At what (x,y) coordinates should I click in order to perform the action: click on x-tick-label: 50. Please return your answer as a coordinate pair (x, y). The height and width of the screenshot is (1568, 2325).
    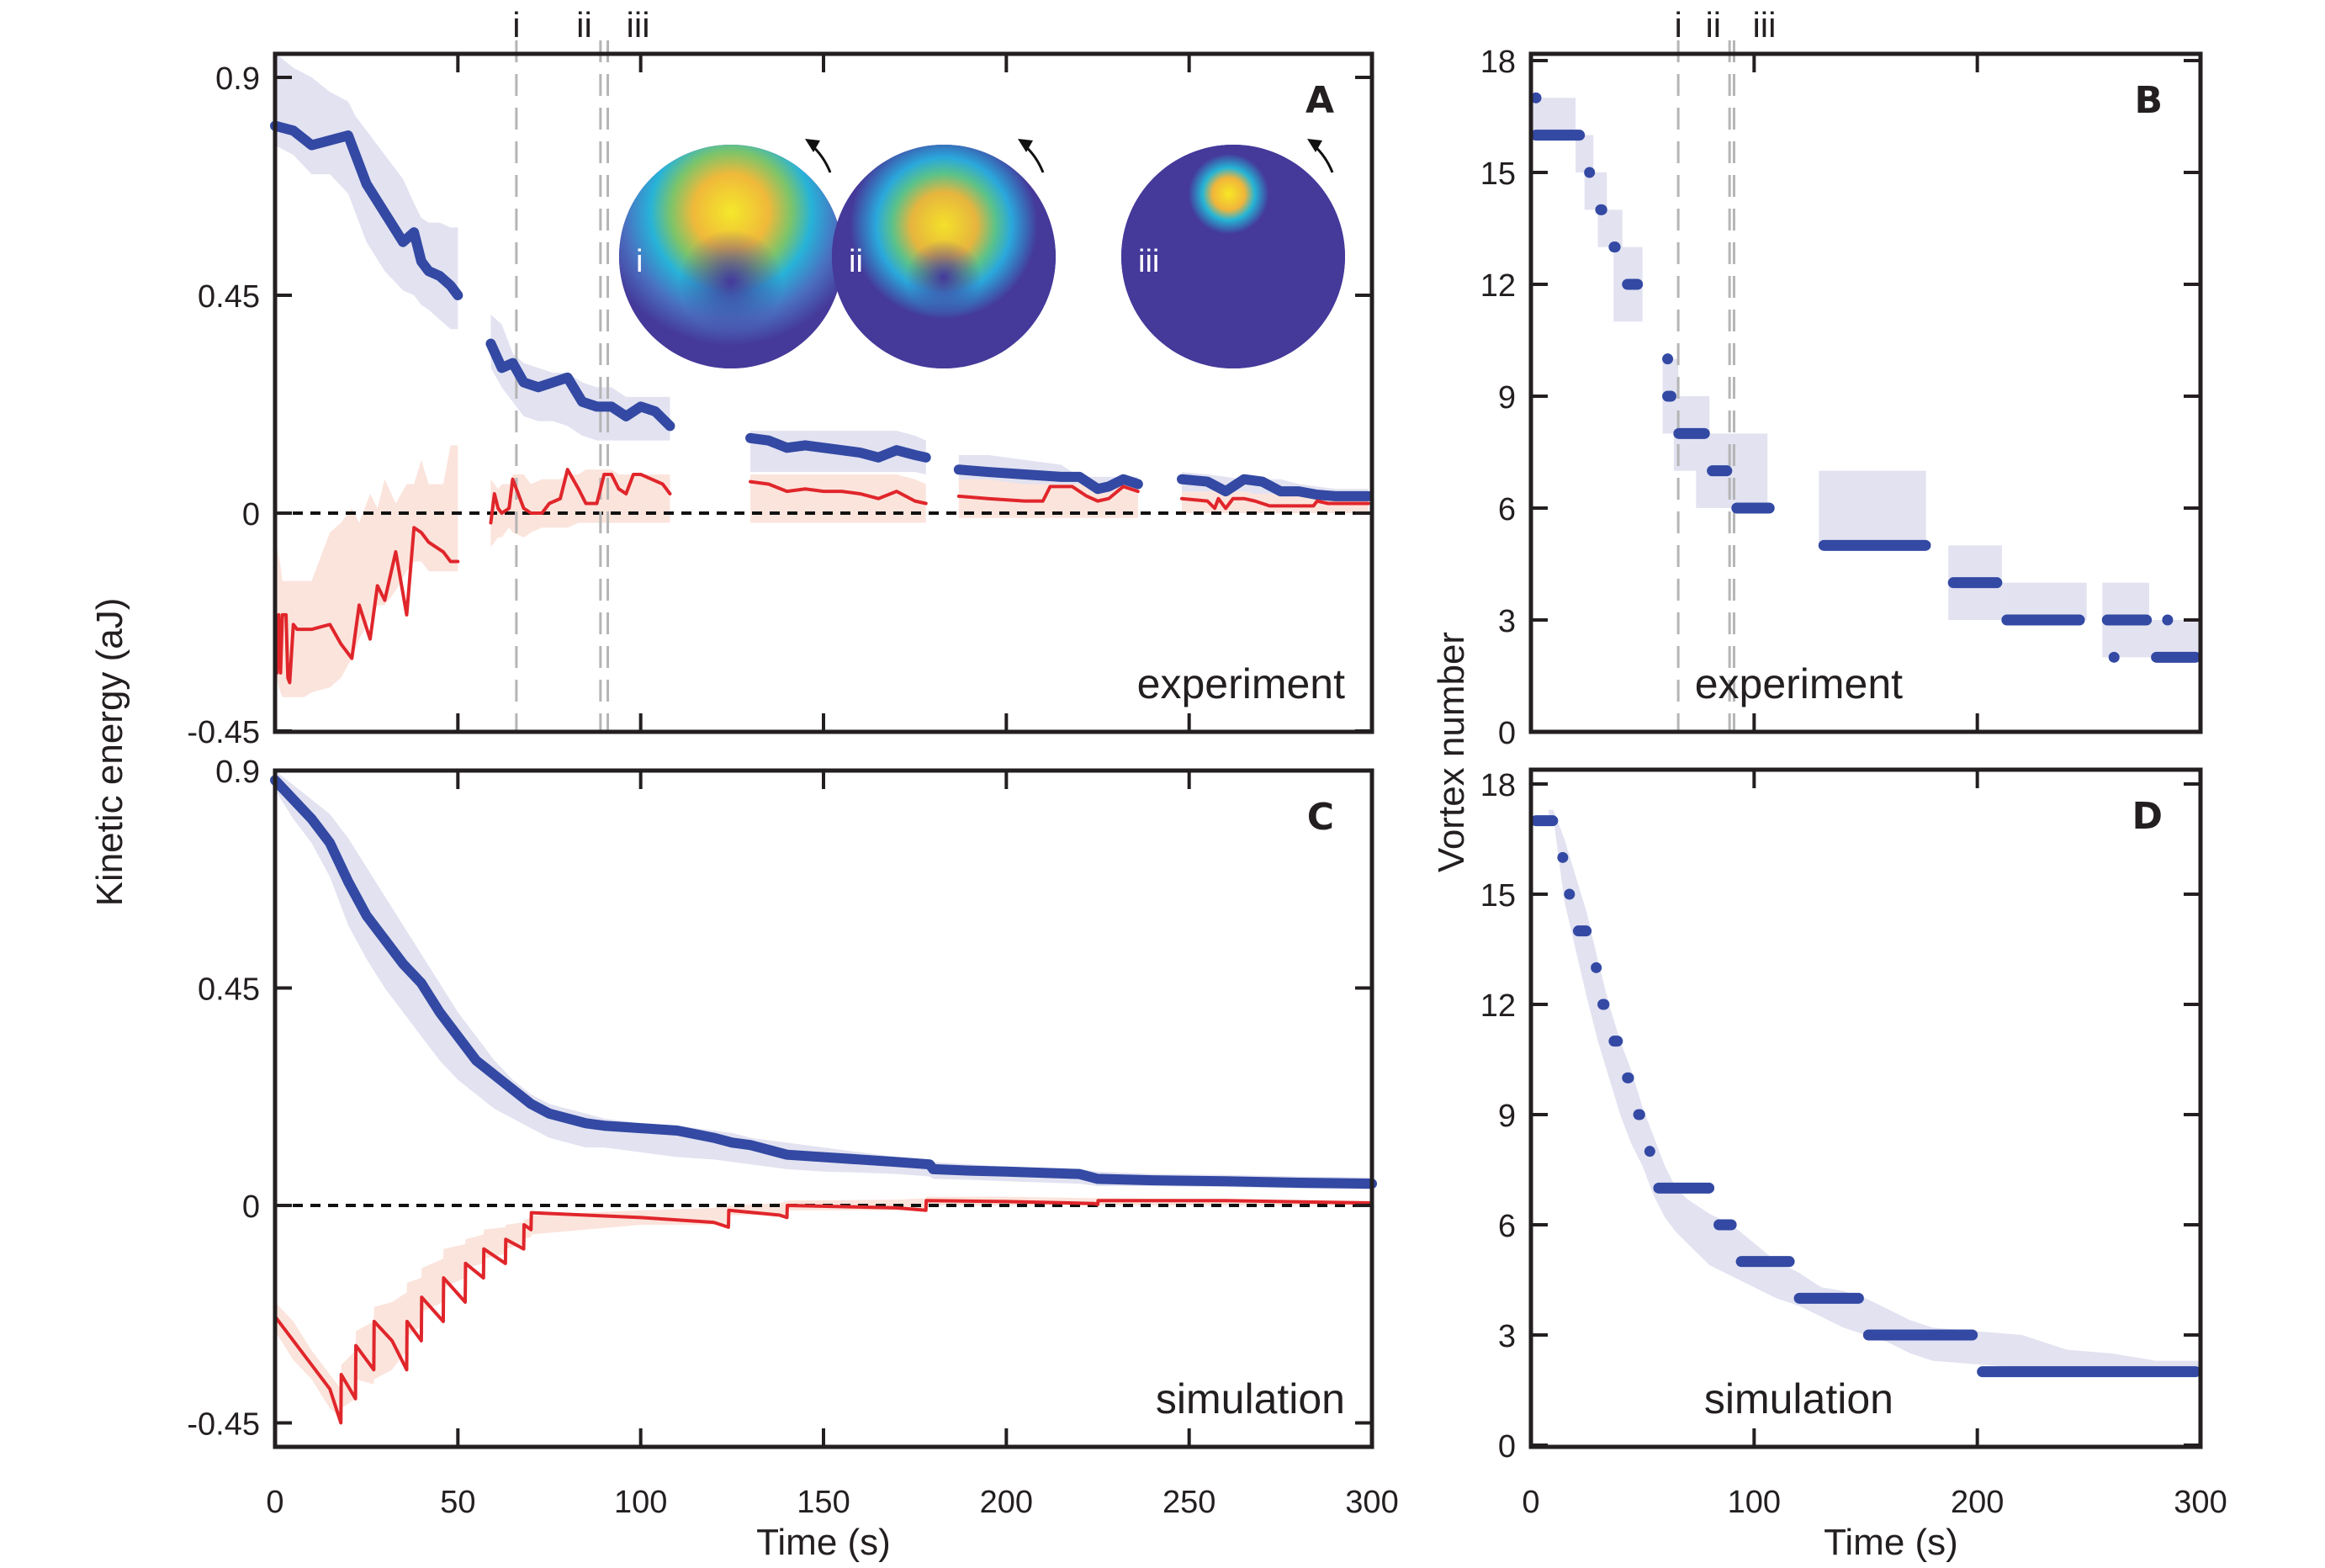
    Looking at the image, I should click on (457, 1502).